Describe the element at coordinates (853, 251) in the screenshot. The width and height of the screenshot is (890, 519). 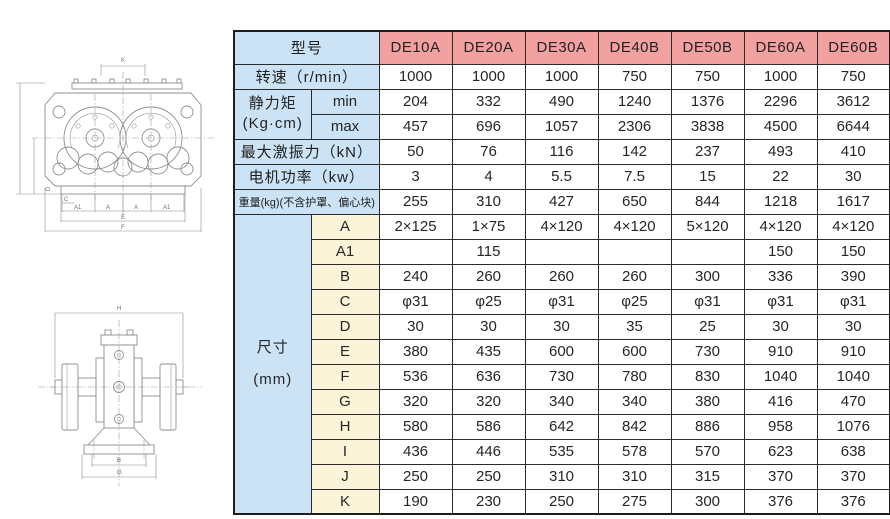
I see `dim-A1-value-DE60B: 150` at that location.